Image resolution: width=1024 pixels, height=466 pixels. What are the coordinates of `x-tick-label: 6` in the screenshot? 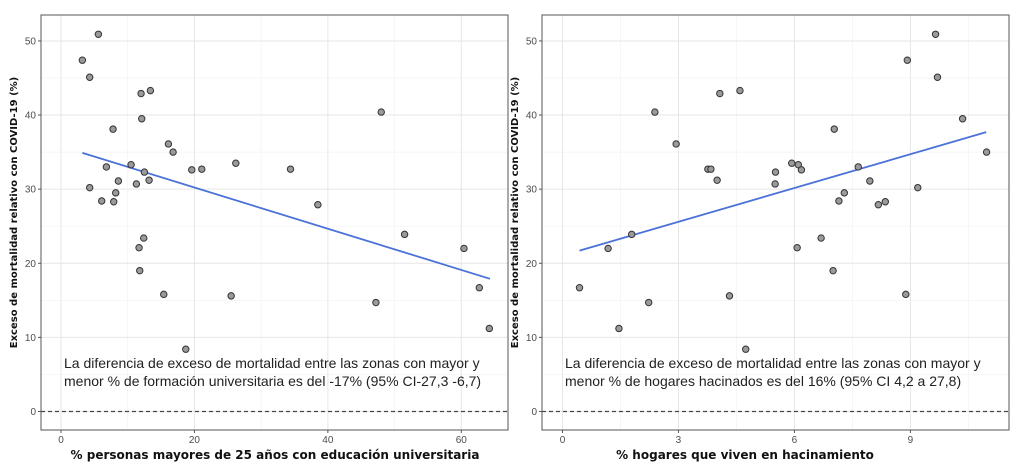 It's located at (795, 440).